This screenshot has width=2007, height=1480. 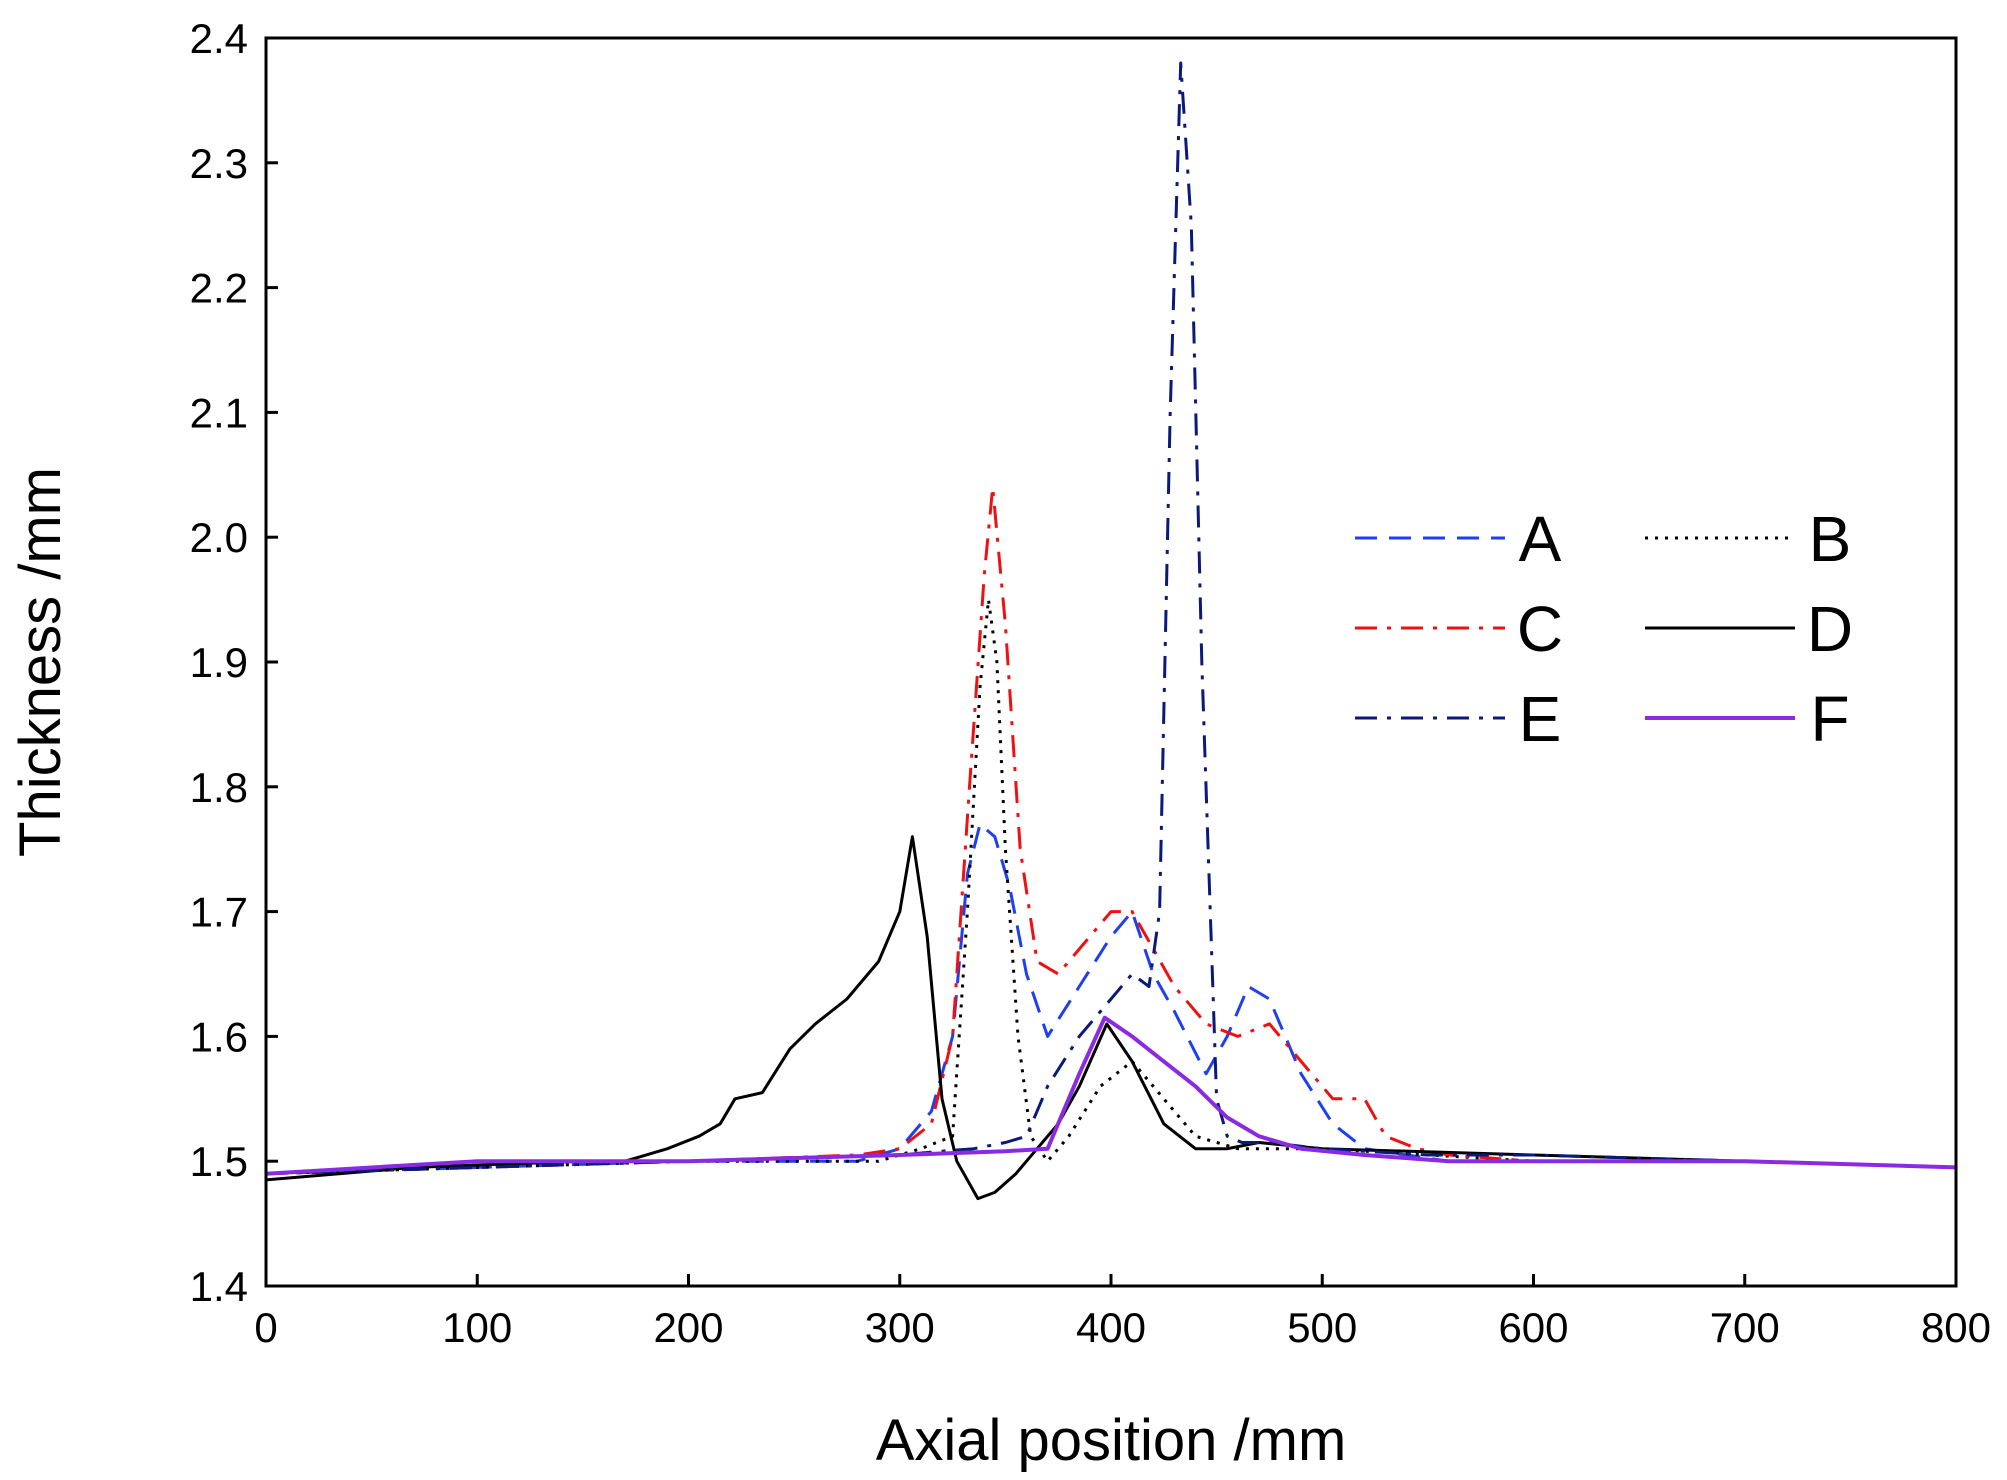 What do you see at coordinates (1829, 719) in the screenshot?
I see `legend-label-F: F` at bounding box center [1829, 719].